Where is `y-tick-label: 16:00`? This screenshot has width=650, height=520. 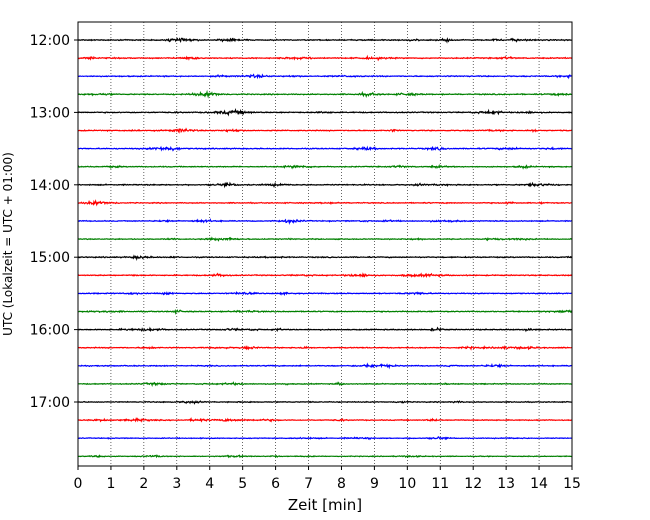 y-tick-label: 16:00 is located at coordinates (50, 331).